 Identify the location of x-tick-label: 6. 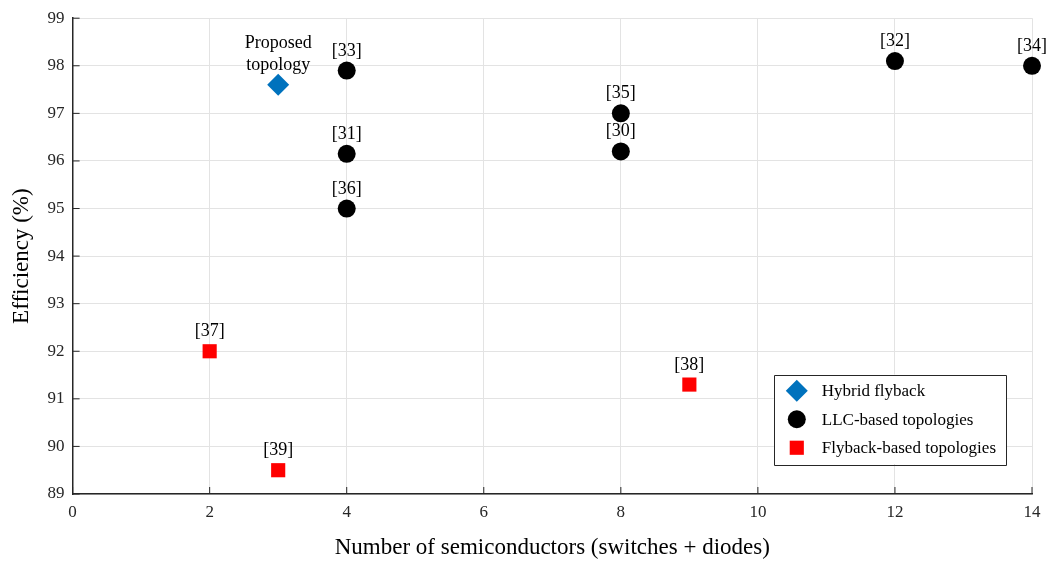
(484, 511).